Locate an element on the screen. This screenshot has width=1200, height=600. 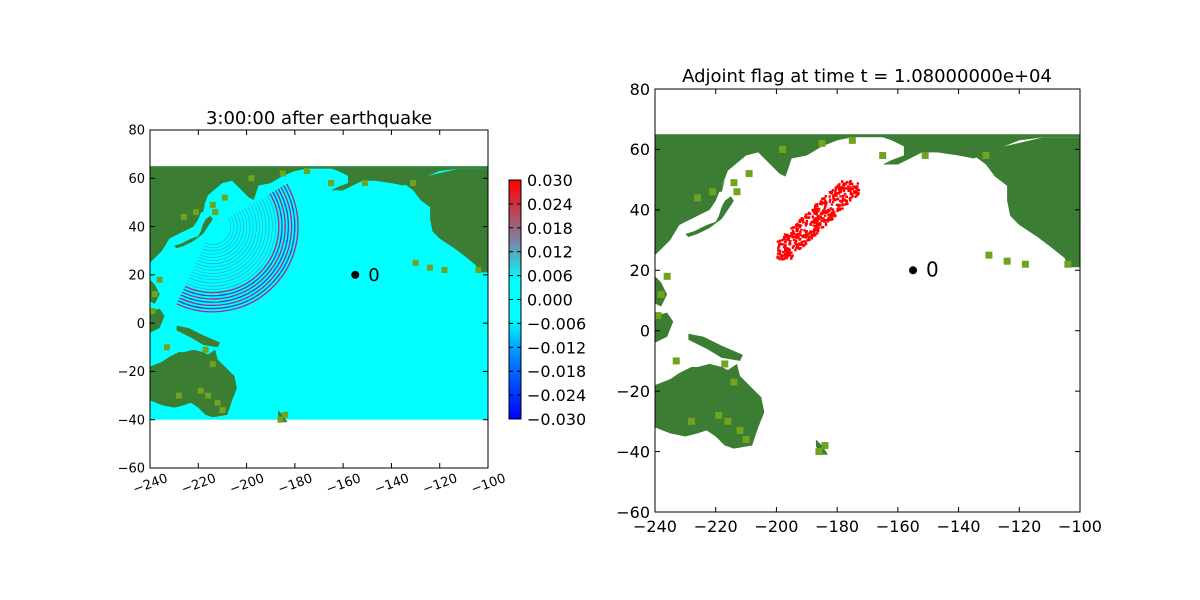
colorbar-tick-label: −0.024 is located at coordinates (556, 395).